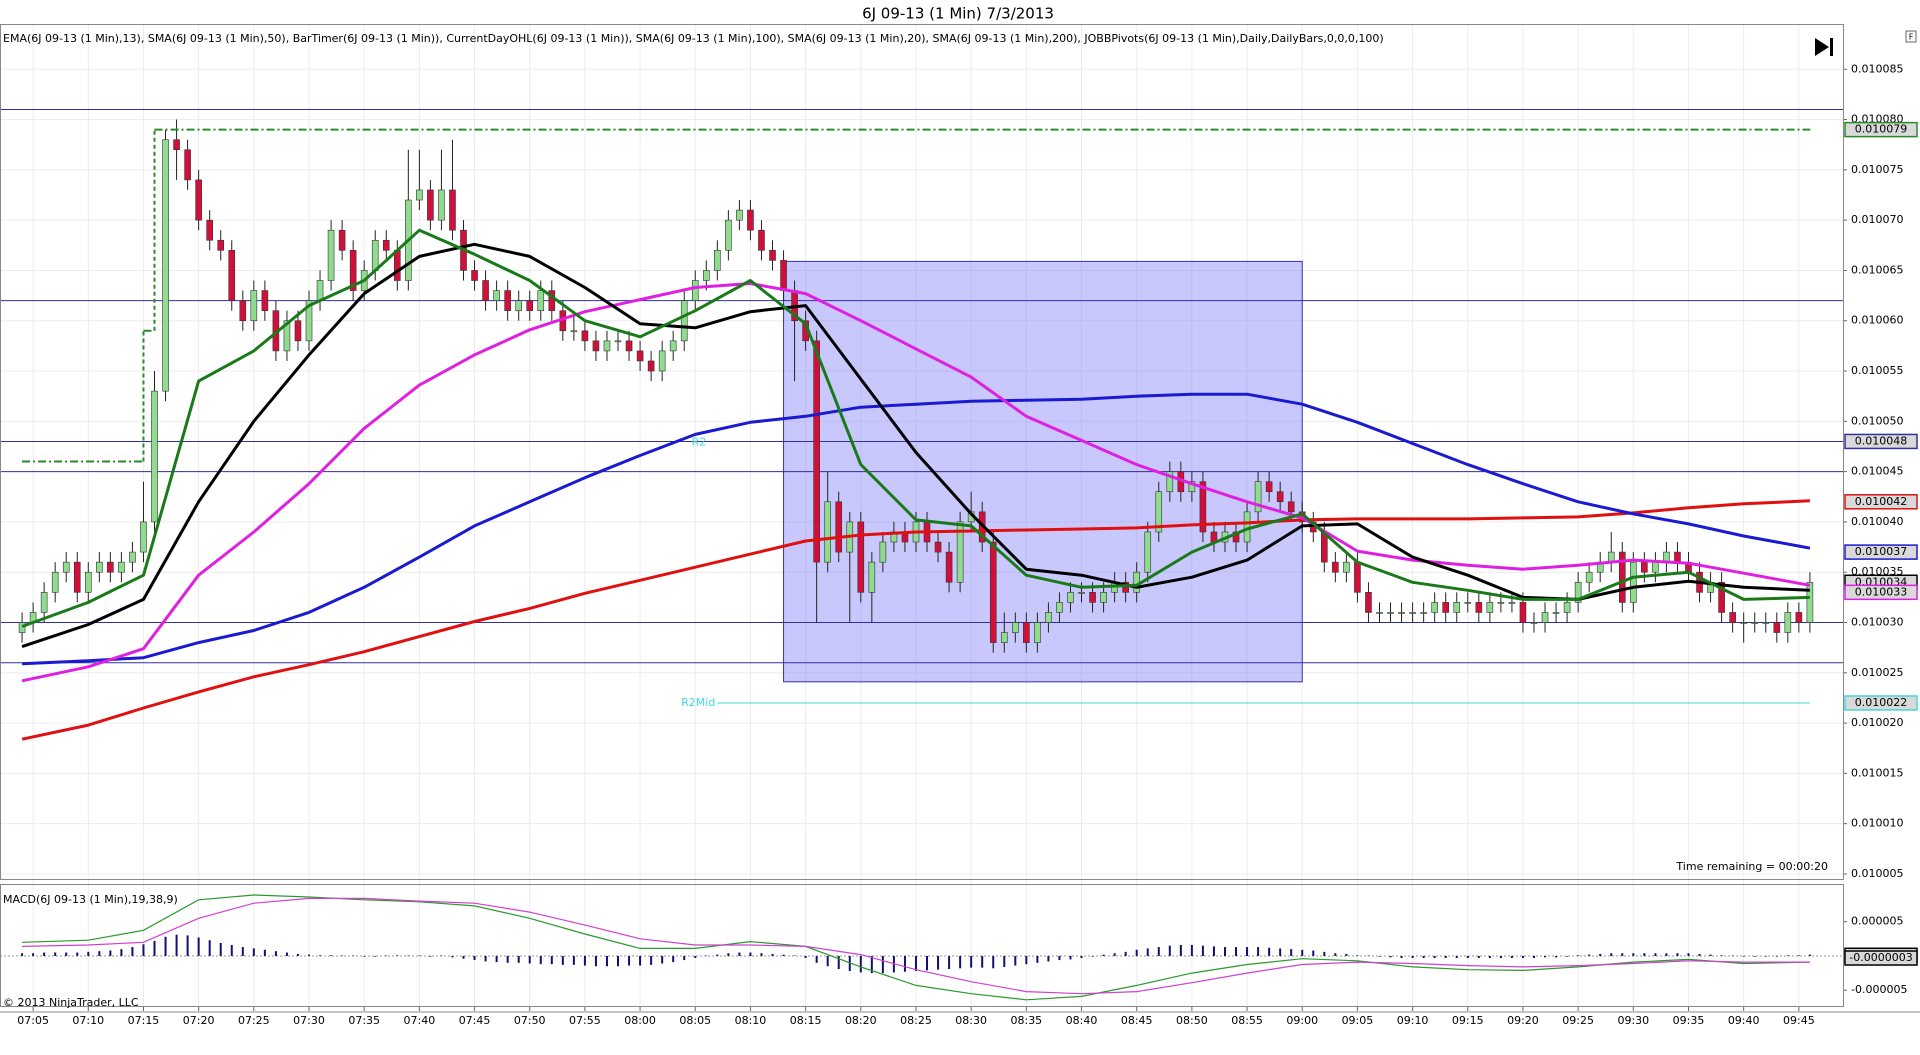 Image resolution: width=1920 pixels, height=1055 pixels. I want to click on macd-panel, so click(922, 945).